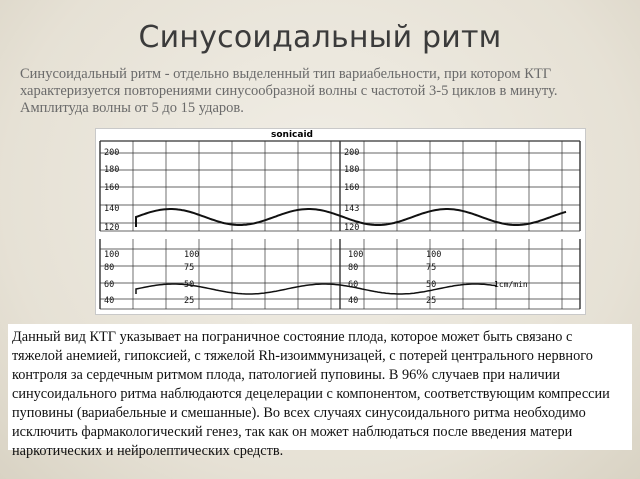  Describe the element at coordinates (316, 289) in the screenshot. I see `toco-trace` at that location.